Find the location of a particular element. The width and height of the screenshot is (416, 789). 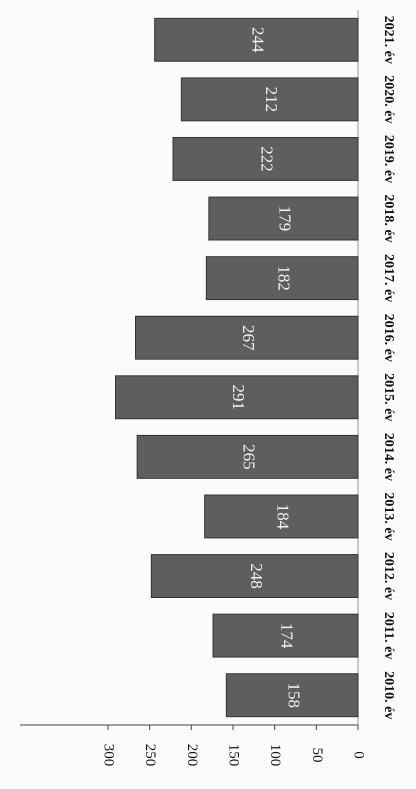

y-tick-label: 2021. év is located at coordinates (388, 40).